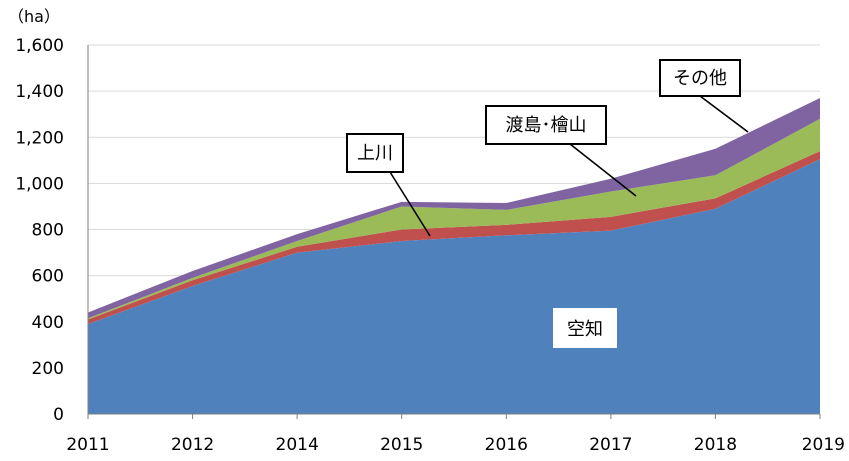  What do you see at coordinates (48, 231) in the screenshot?
I see `y-tick-label: 800` at bounding box center [48, 231].